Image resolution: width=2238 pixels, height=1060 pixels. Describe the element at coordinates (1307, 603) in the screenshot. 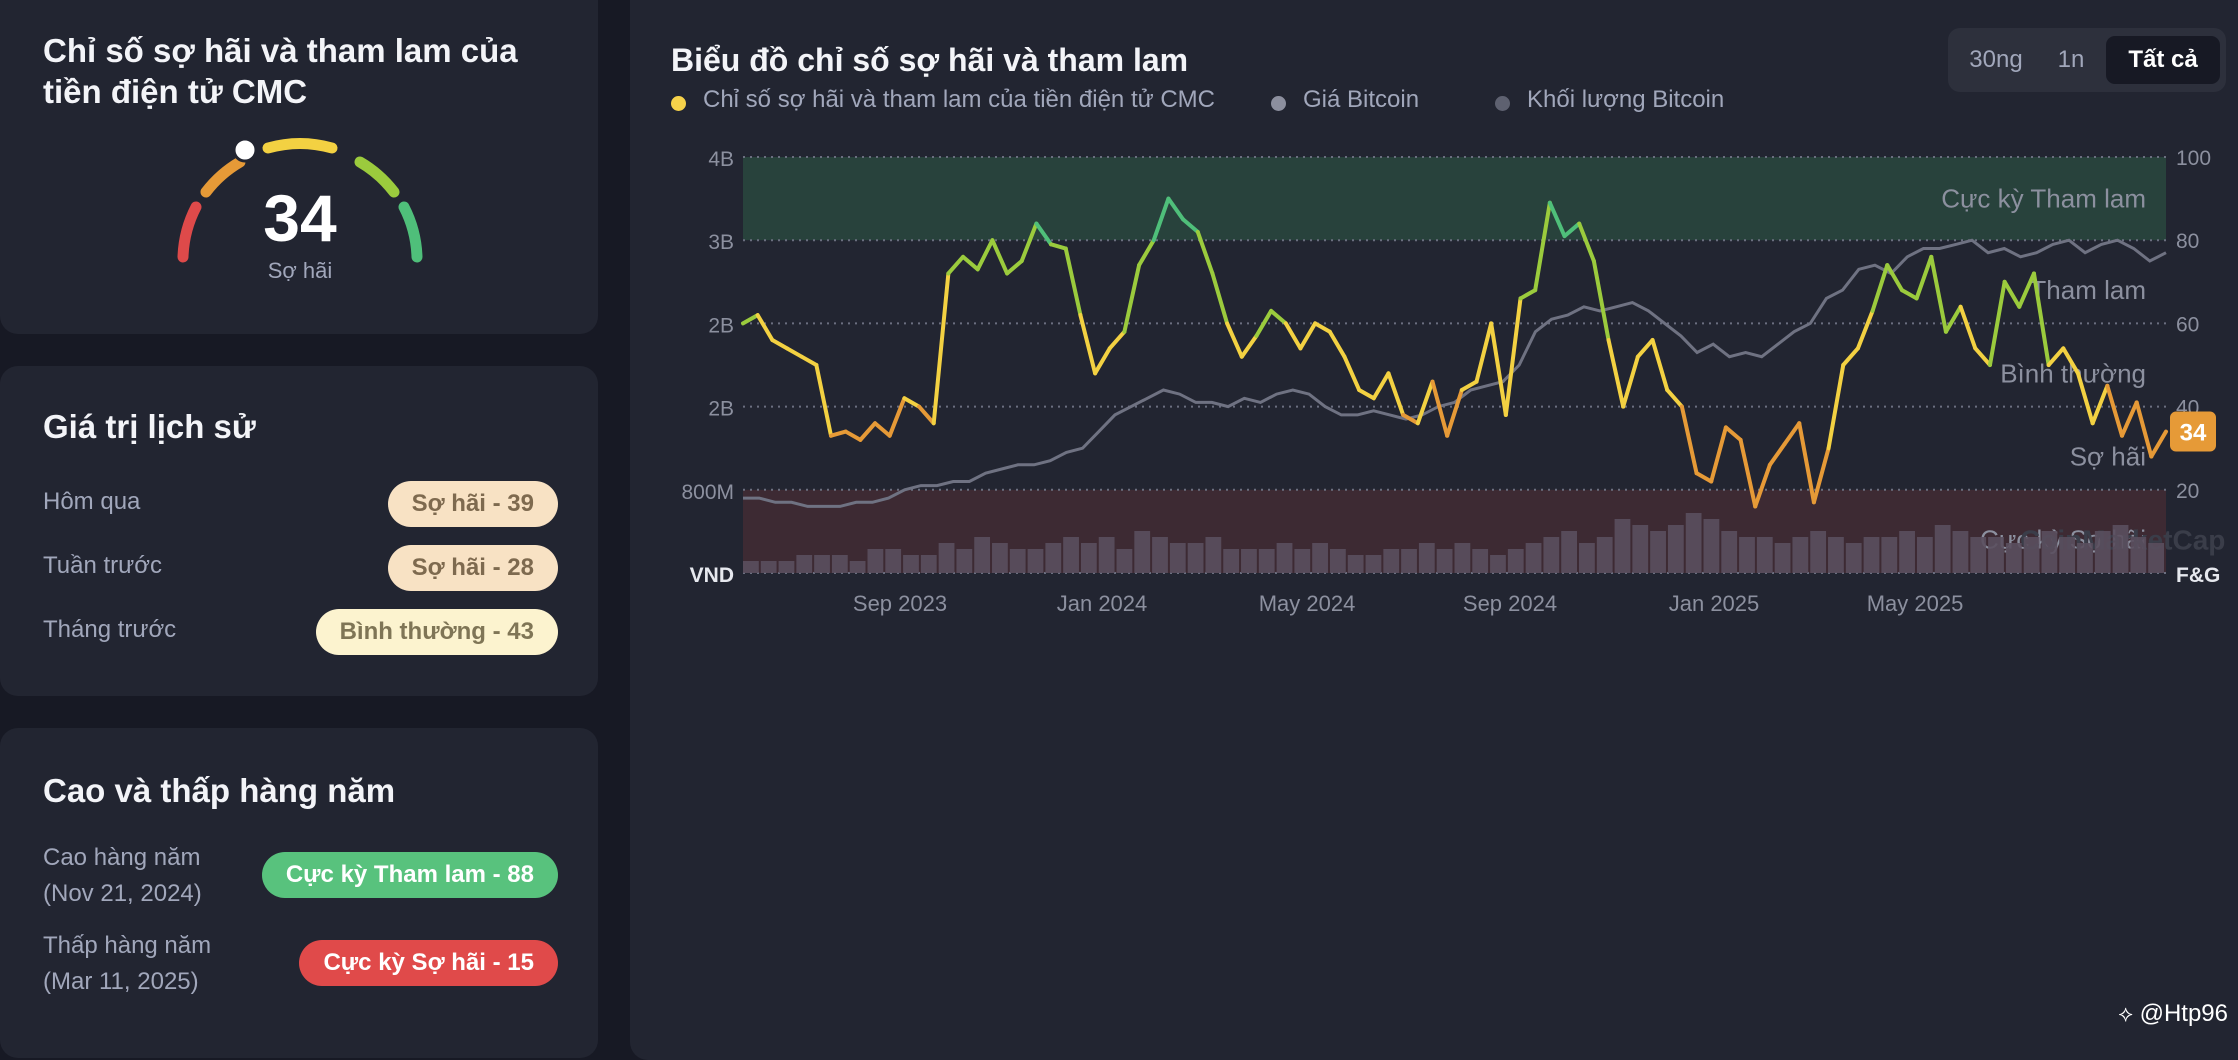

I see `x-axis-tick: May 2024` at that location.